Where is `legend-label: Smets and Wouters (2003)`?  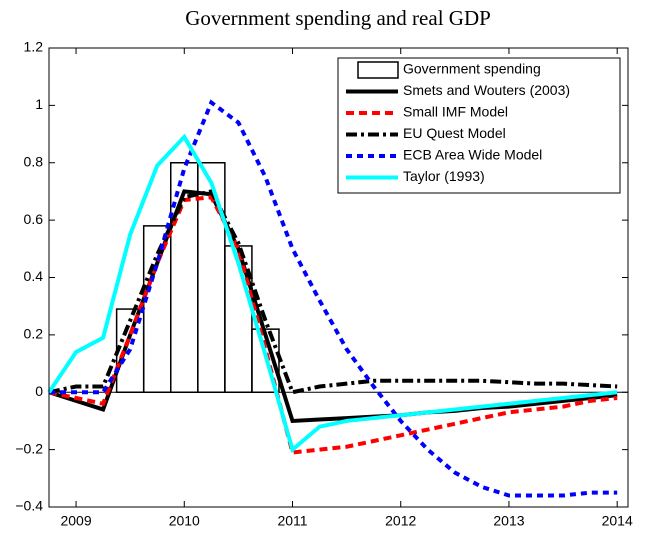 legend-label: Smets and Wouters (2003) is located at coordinates (486, 90).